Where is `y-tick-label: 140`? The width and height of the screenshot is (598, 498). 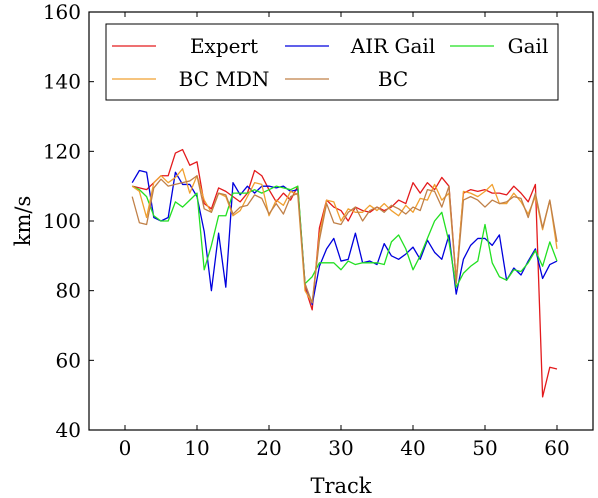
y-tick-label: 140 is located at coordinates (62, 82).